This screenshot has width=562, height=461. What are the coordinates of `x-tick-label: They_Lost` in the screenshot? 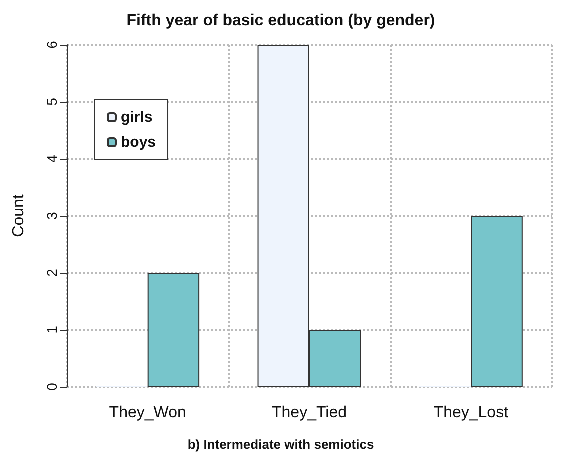 It's located at (472, 413).